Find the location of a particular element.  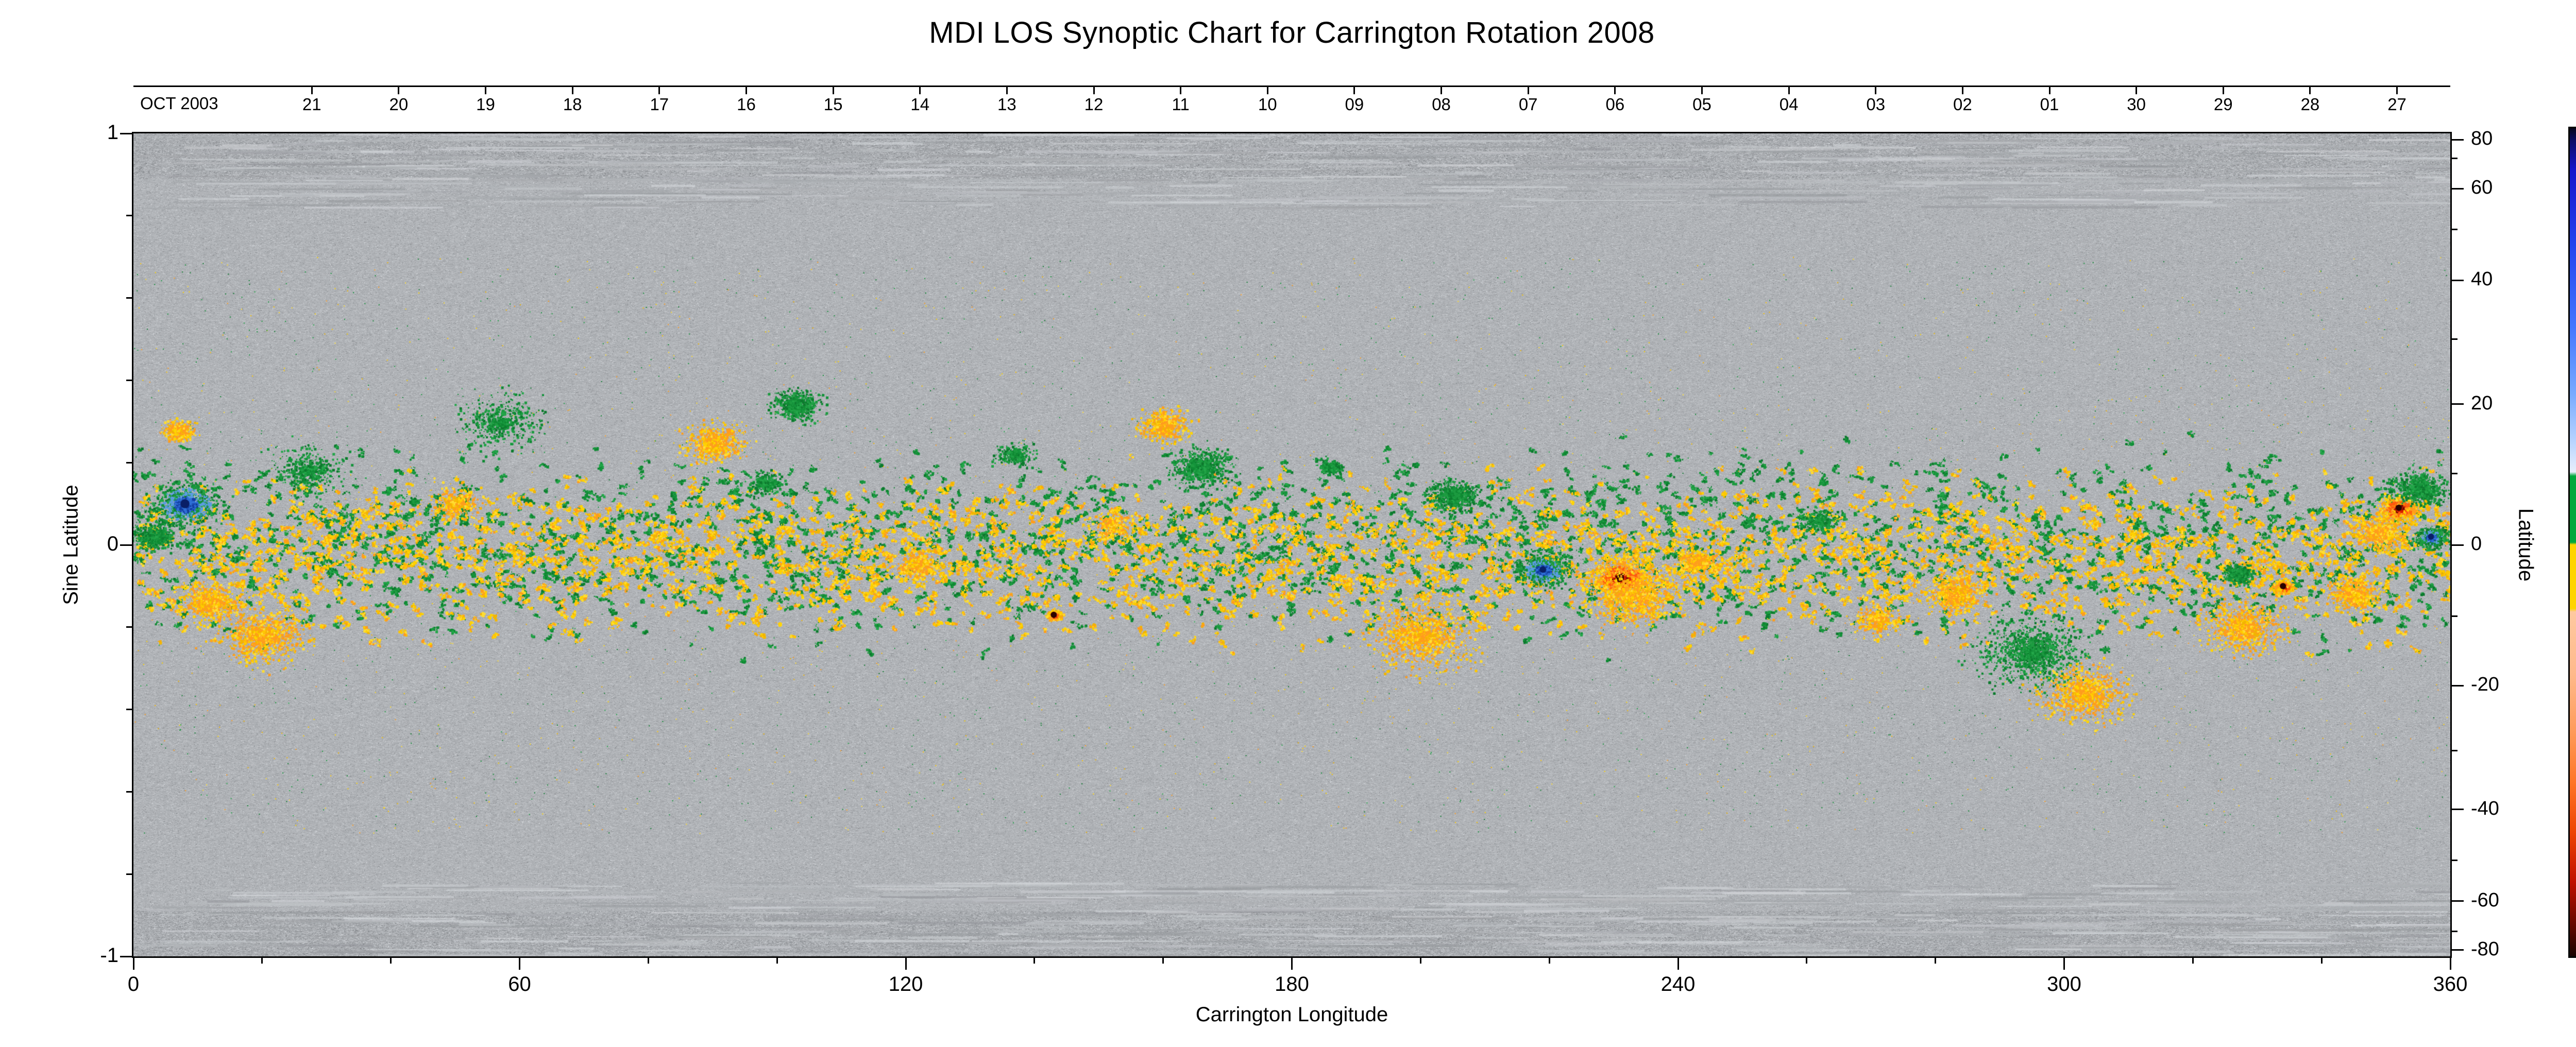

y-right-tick-label: -20 is located at coordinates (2485, 685).